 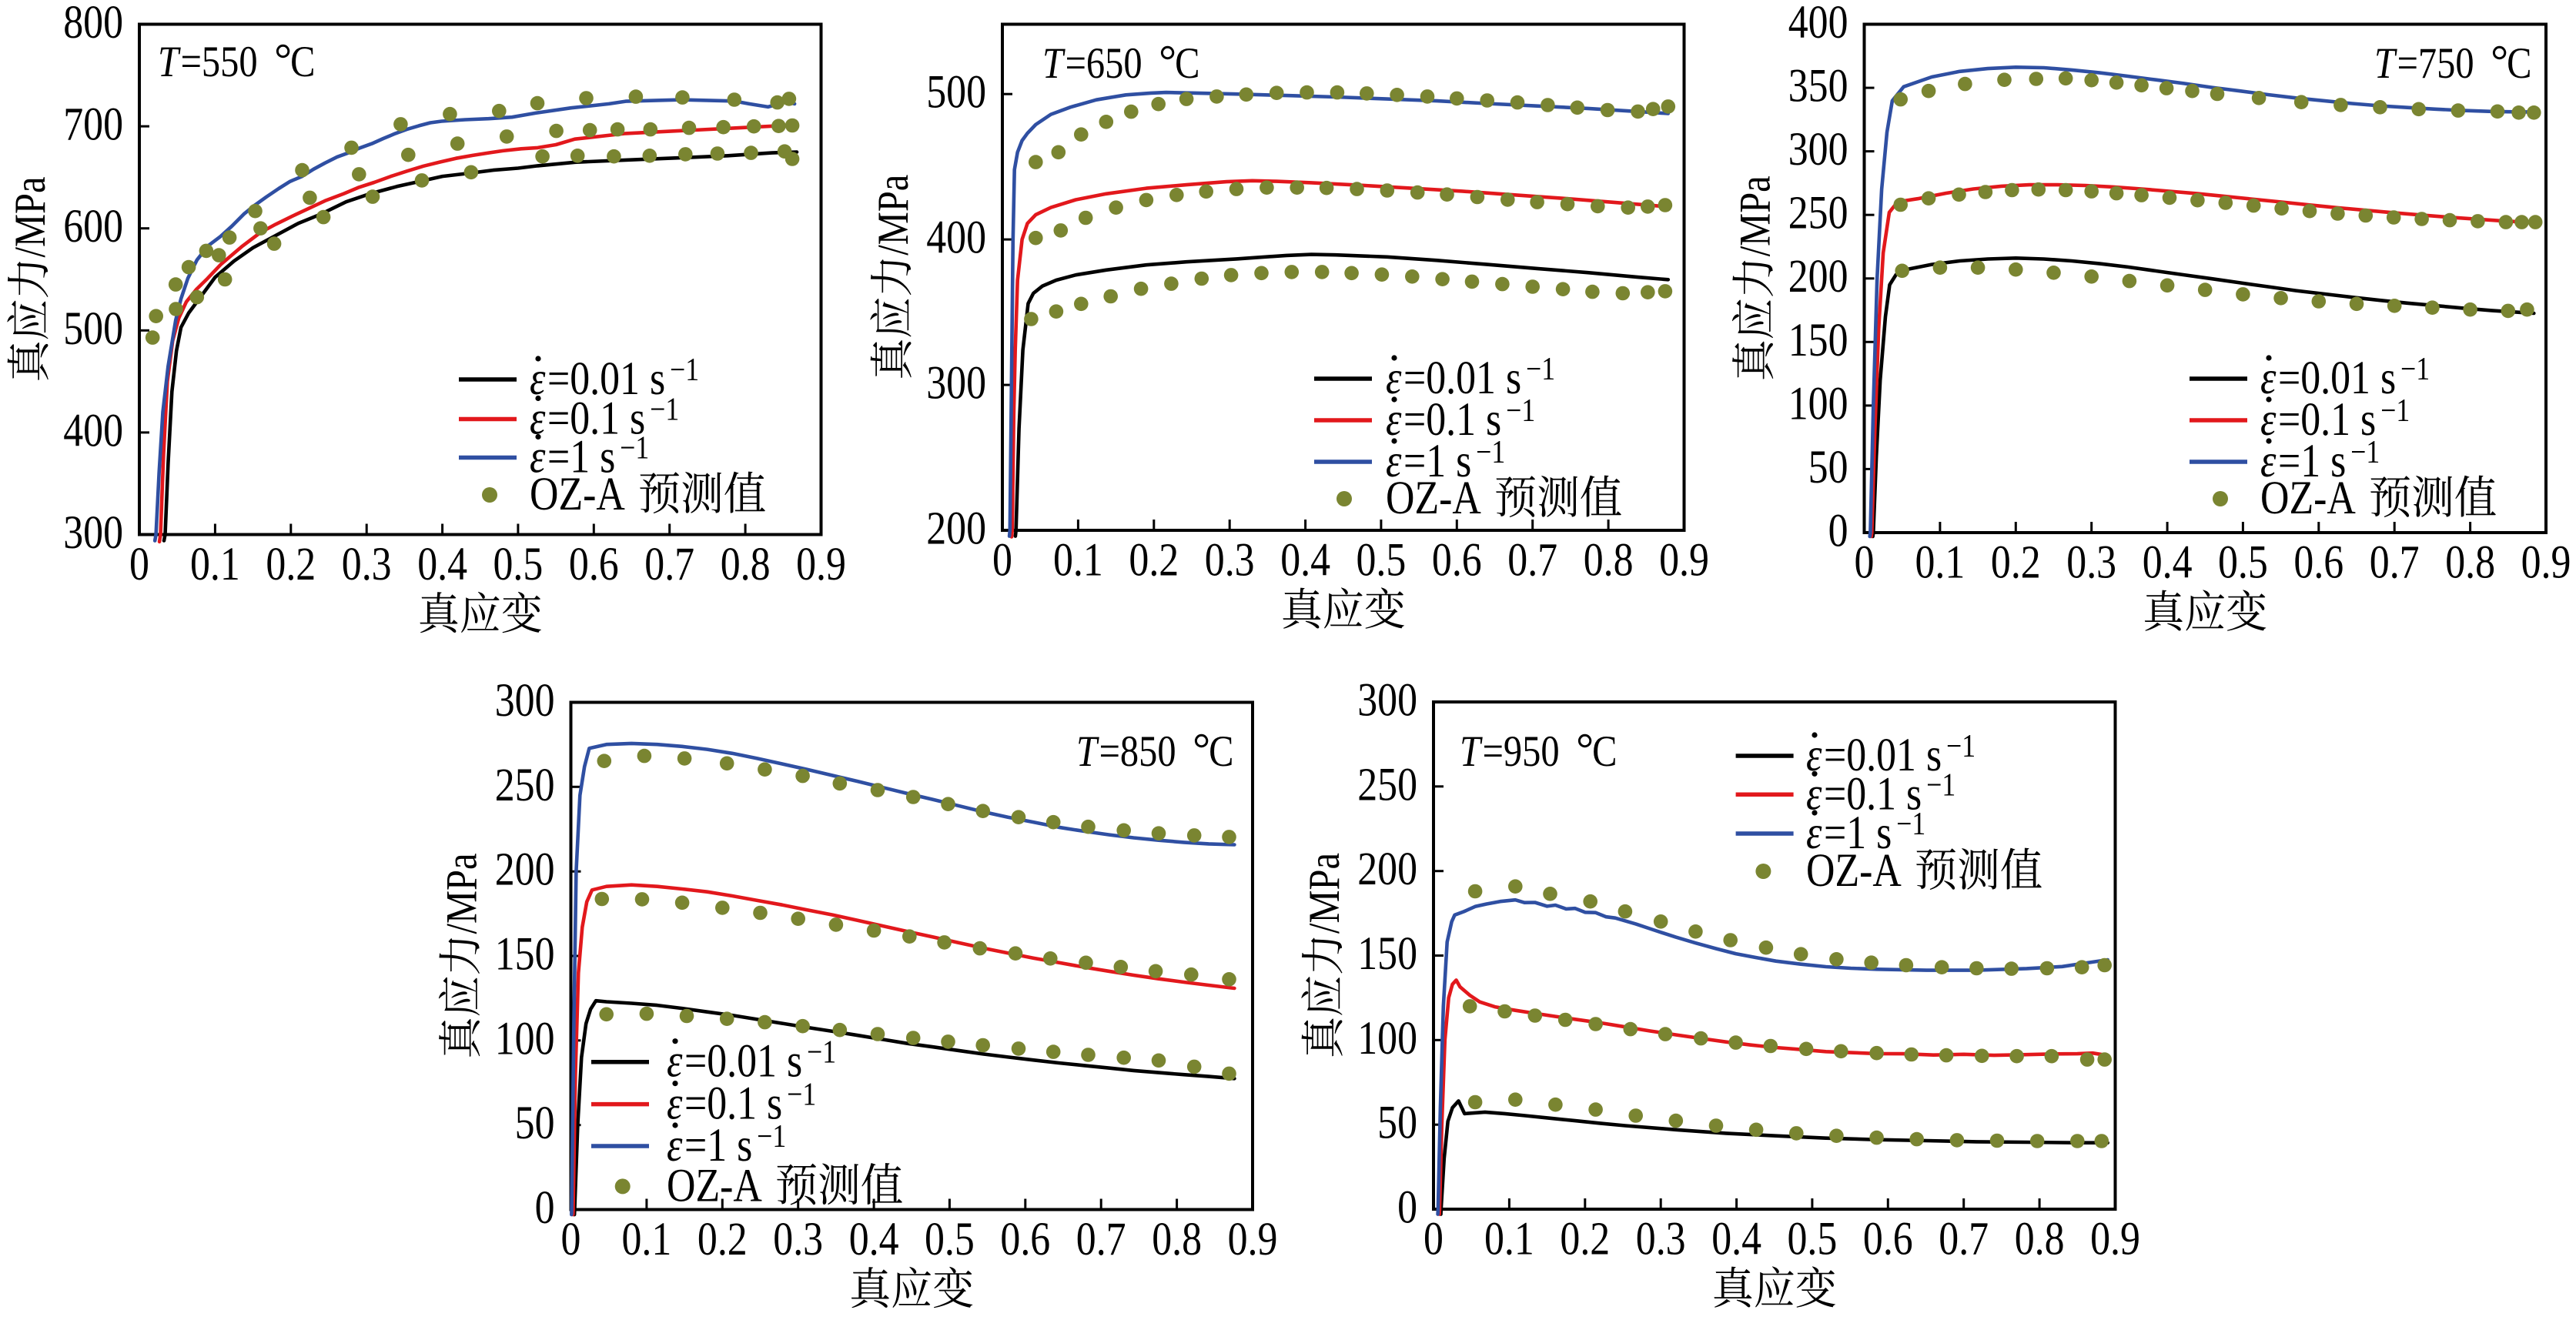 I want to click on svg-text: 500, so click(x=93, y=329).